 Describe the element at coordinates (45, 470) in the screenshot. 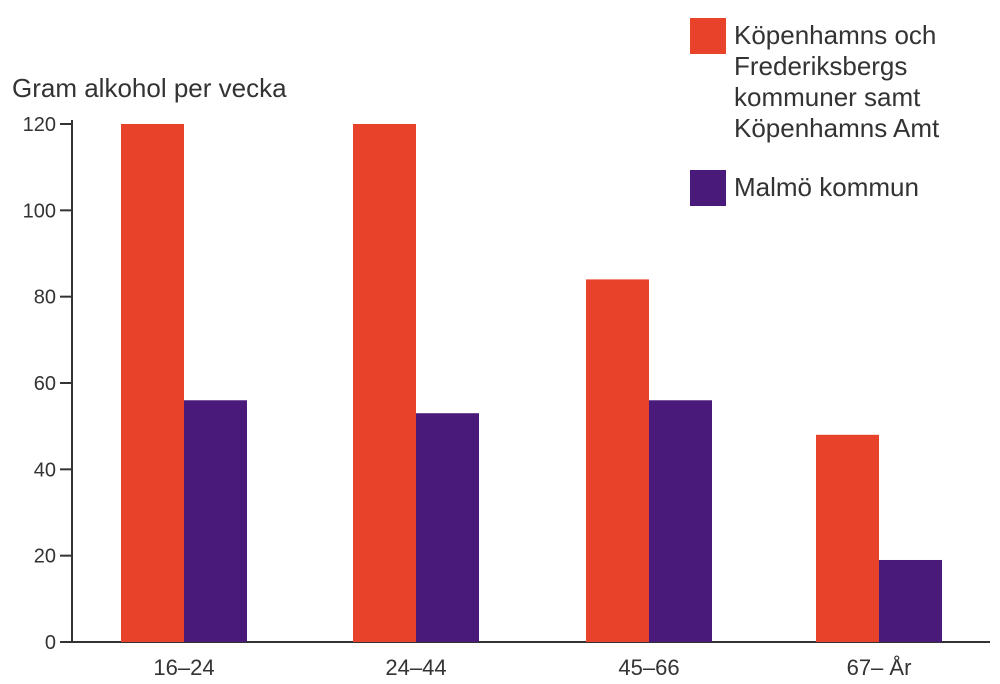

I see `y-tick-label: 40` at that location.